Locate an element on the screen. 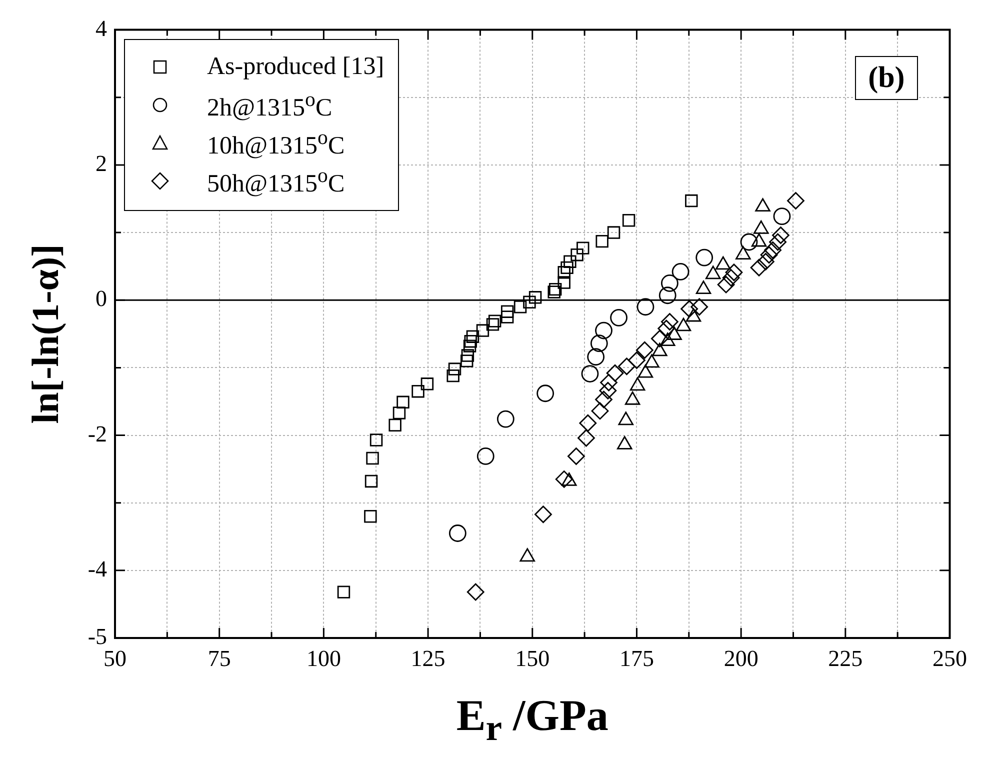  y-axis-title: ln[-ln(1-α)] is located at coordinates (46, 334).